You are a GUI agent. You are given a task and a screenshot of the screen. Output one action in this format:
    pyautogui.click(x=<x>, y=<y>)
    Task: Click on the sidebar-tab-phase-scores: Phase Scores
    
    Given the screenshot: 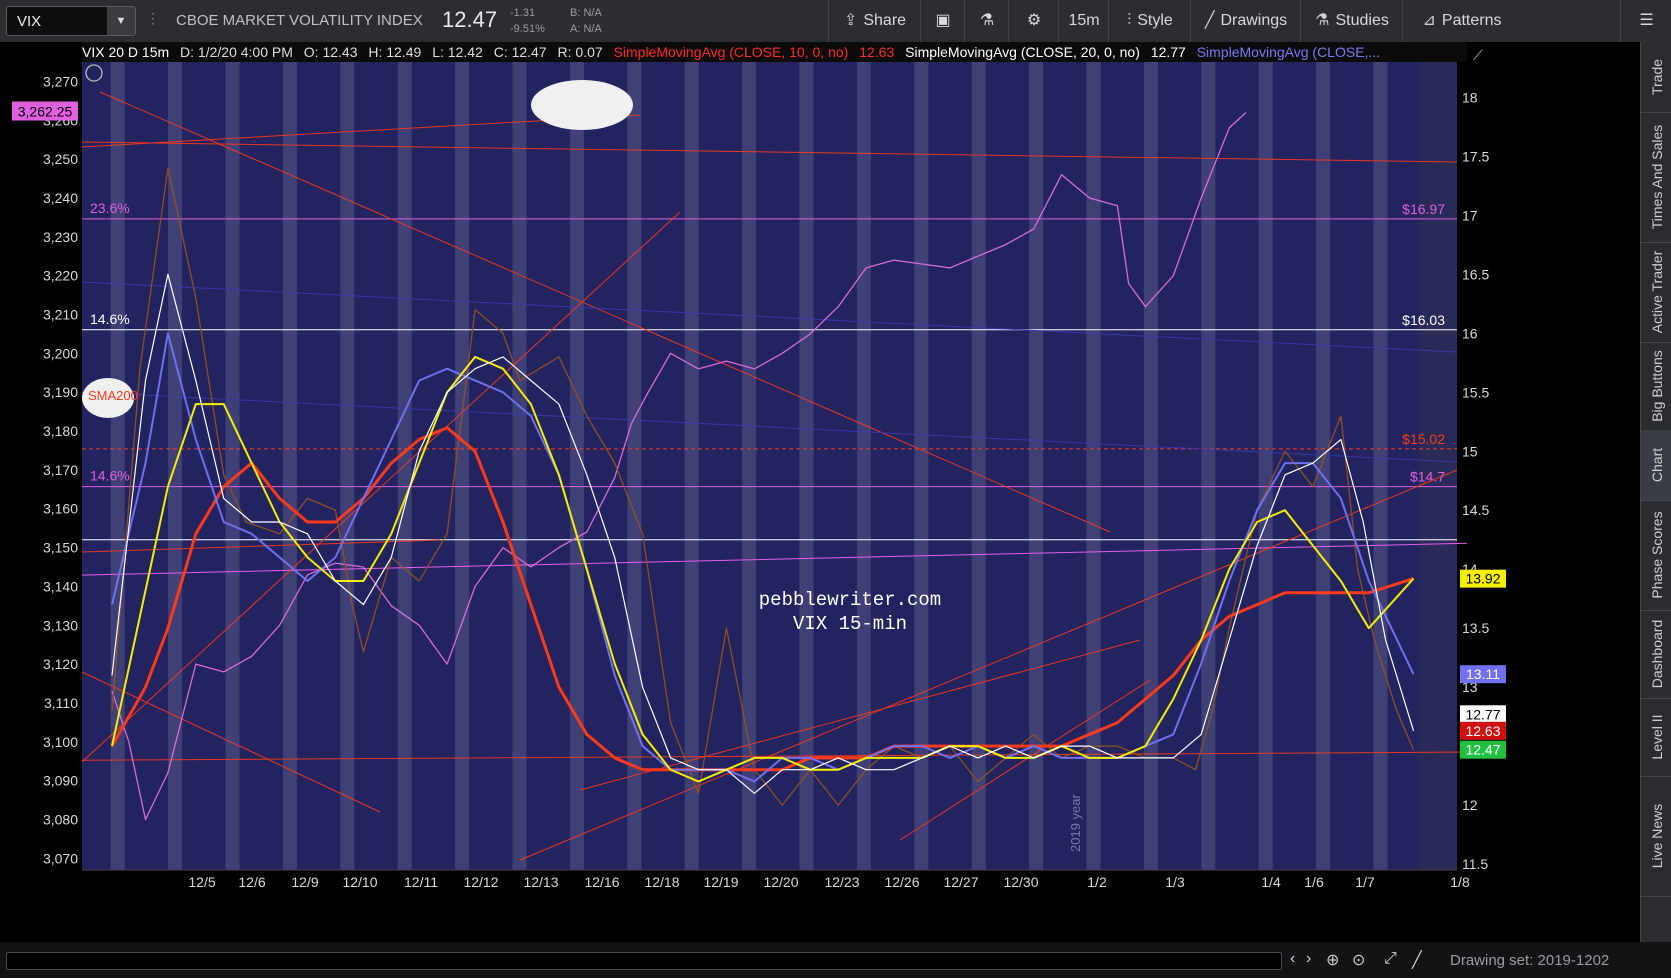 What is the action you would take?
    pyautogui.click(x=1656, y=555)
    